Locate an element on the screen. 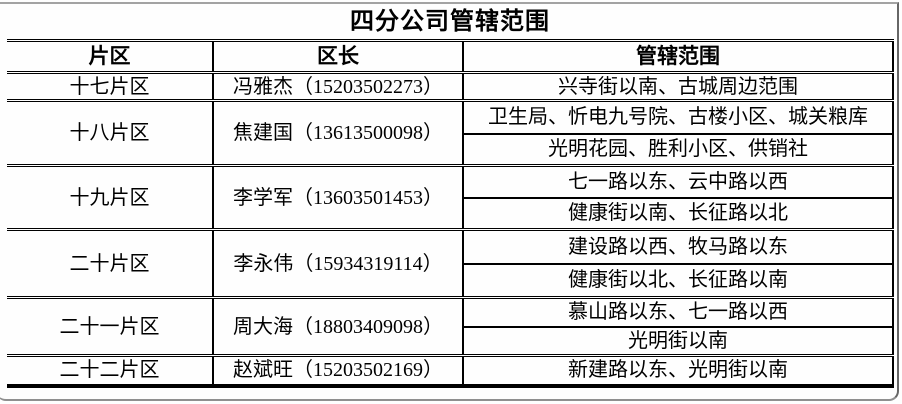  scope-cell: 建设路以西、牧马路以东 is located at coordinates (678, 247).